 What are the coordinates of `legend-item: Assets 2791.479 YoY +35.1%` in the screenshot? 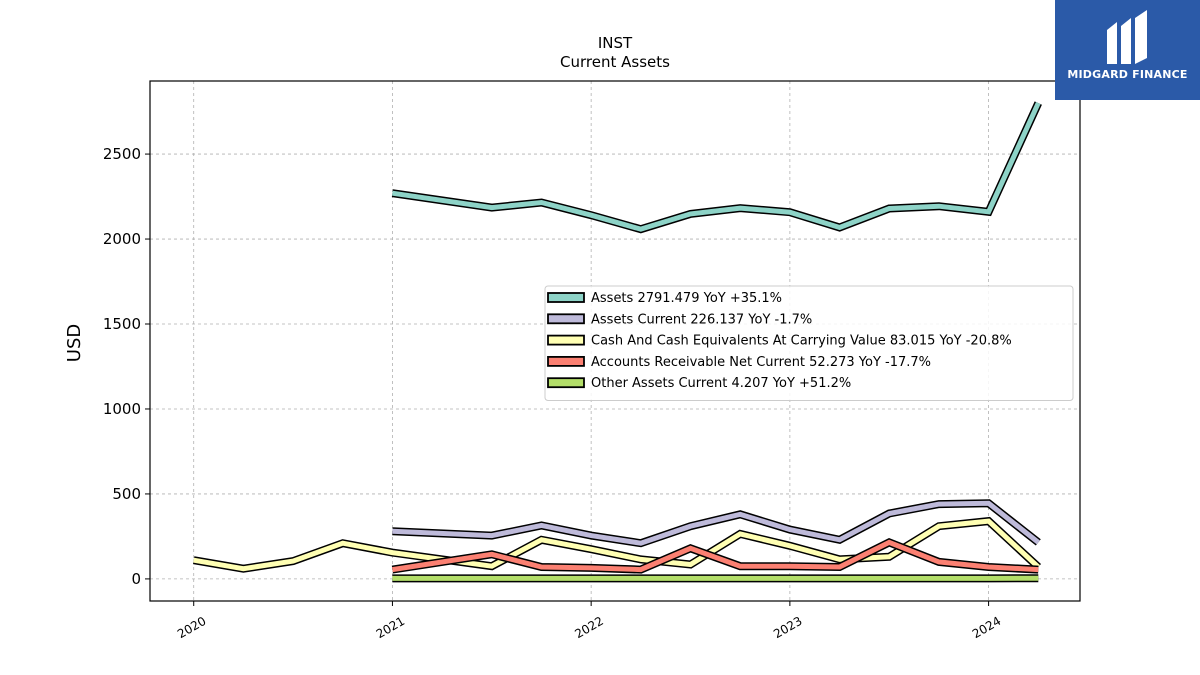 It's located at (664, 298).